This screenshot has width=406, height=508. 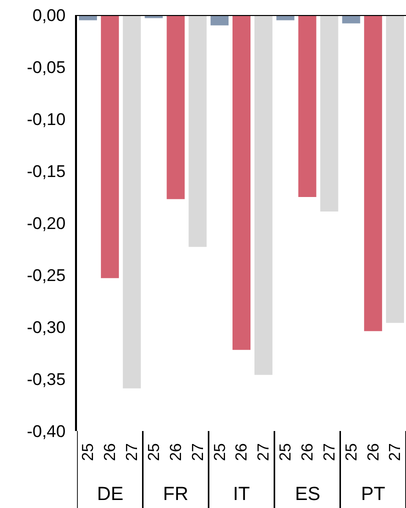 I want to click on y-tick-label: -0,25, so click(x=46, y=275).